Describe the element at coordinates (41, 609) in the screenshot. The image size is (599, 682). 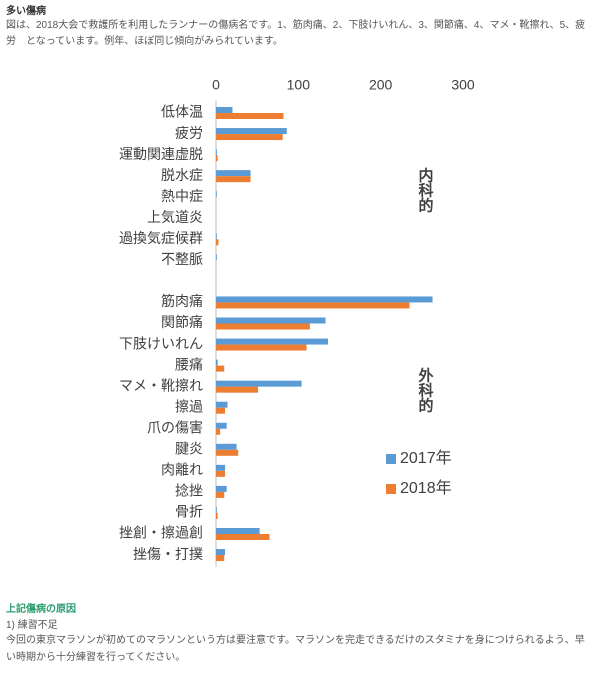
I see `heading: 上記傷病の原因` at that location.